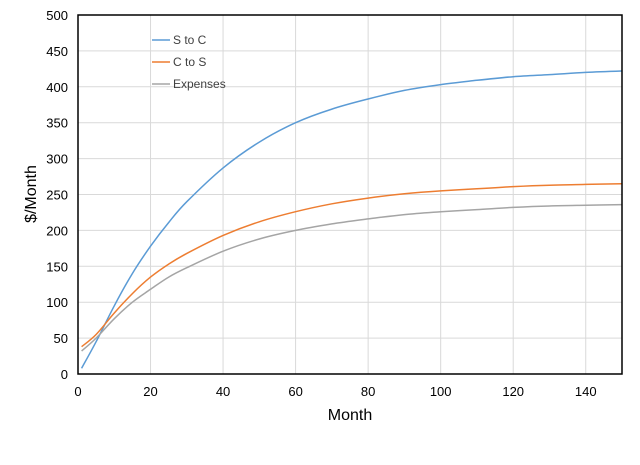 This screenshot has width=640, height=465. I want to click on y-tick-label: 100, so click(57, 302).